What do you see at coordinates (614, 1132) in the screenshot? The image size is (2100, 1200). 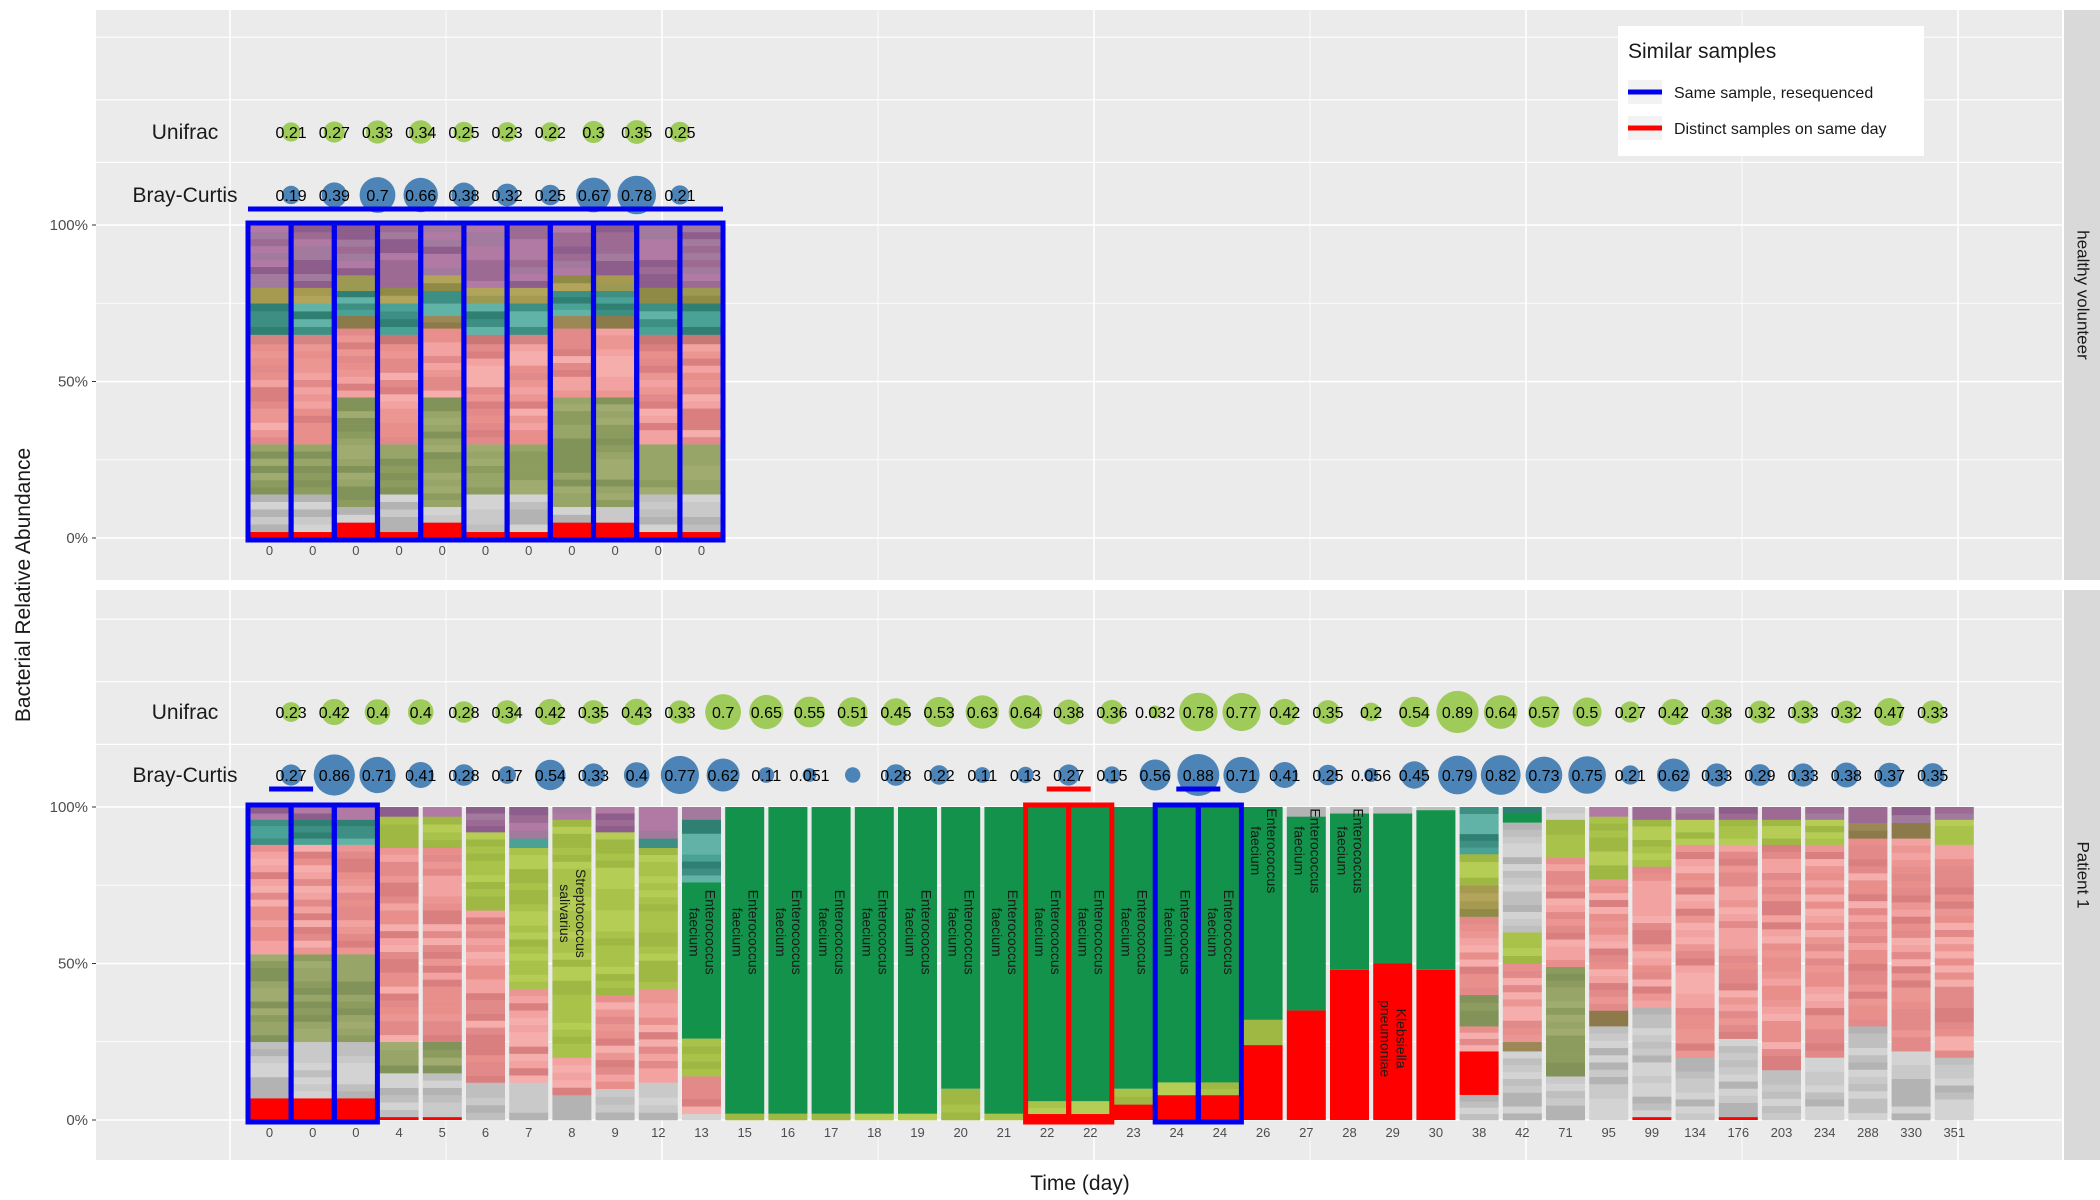 I see `x-tick-label: 9` at bounding box center [614, 1132].